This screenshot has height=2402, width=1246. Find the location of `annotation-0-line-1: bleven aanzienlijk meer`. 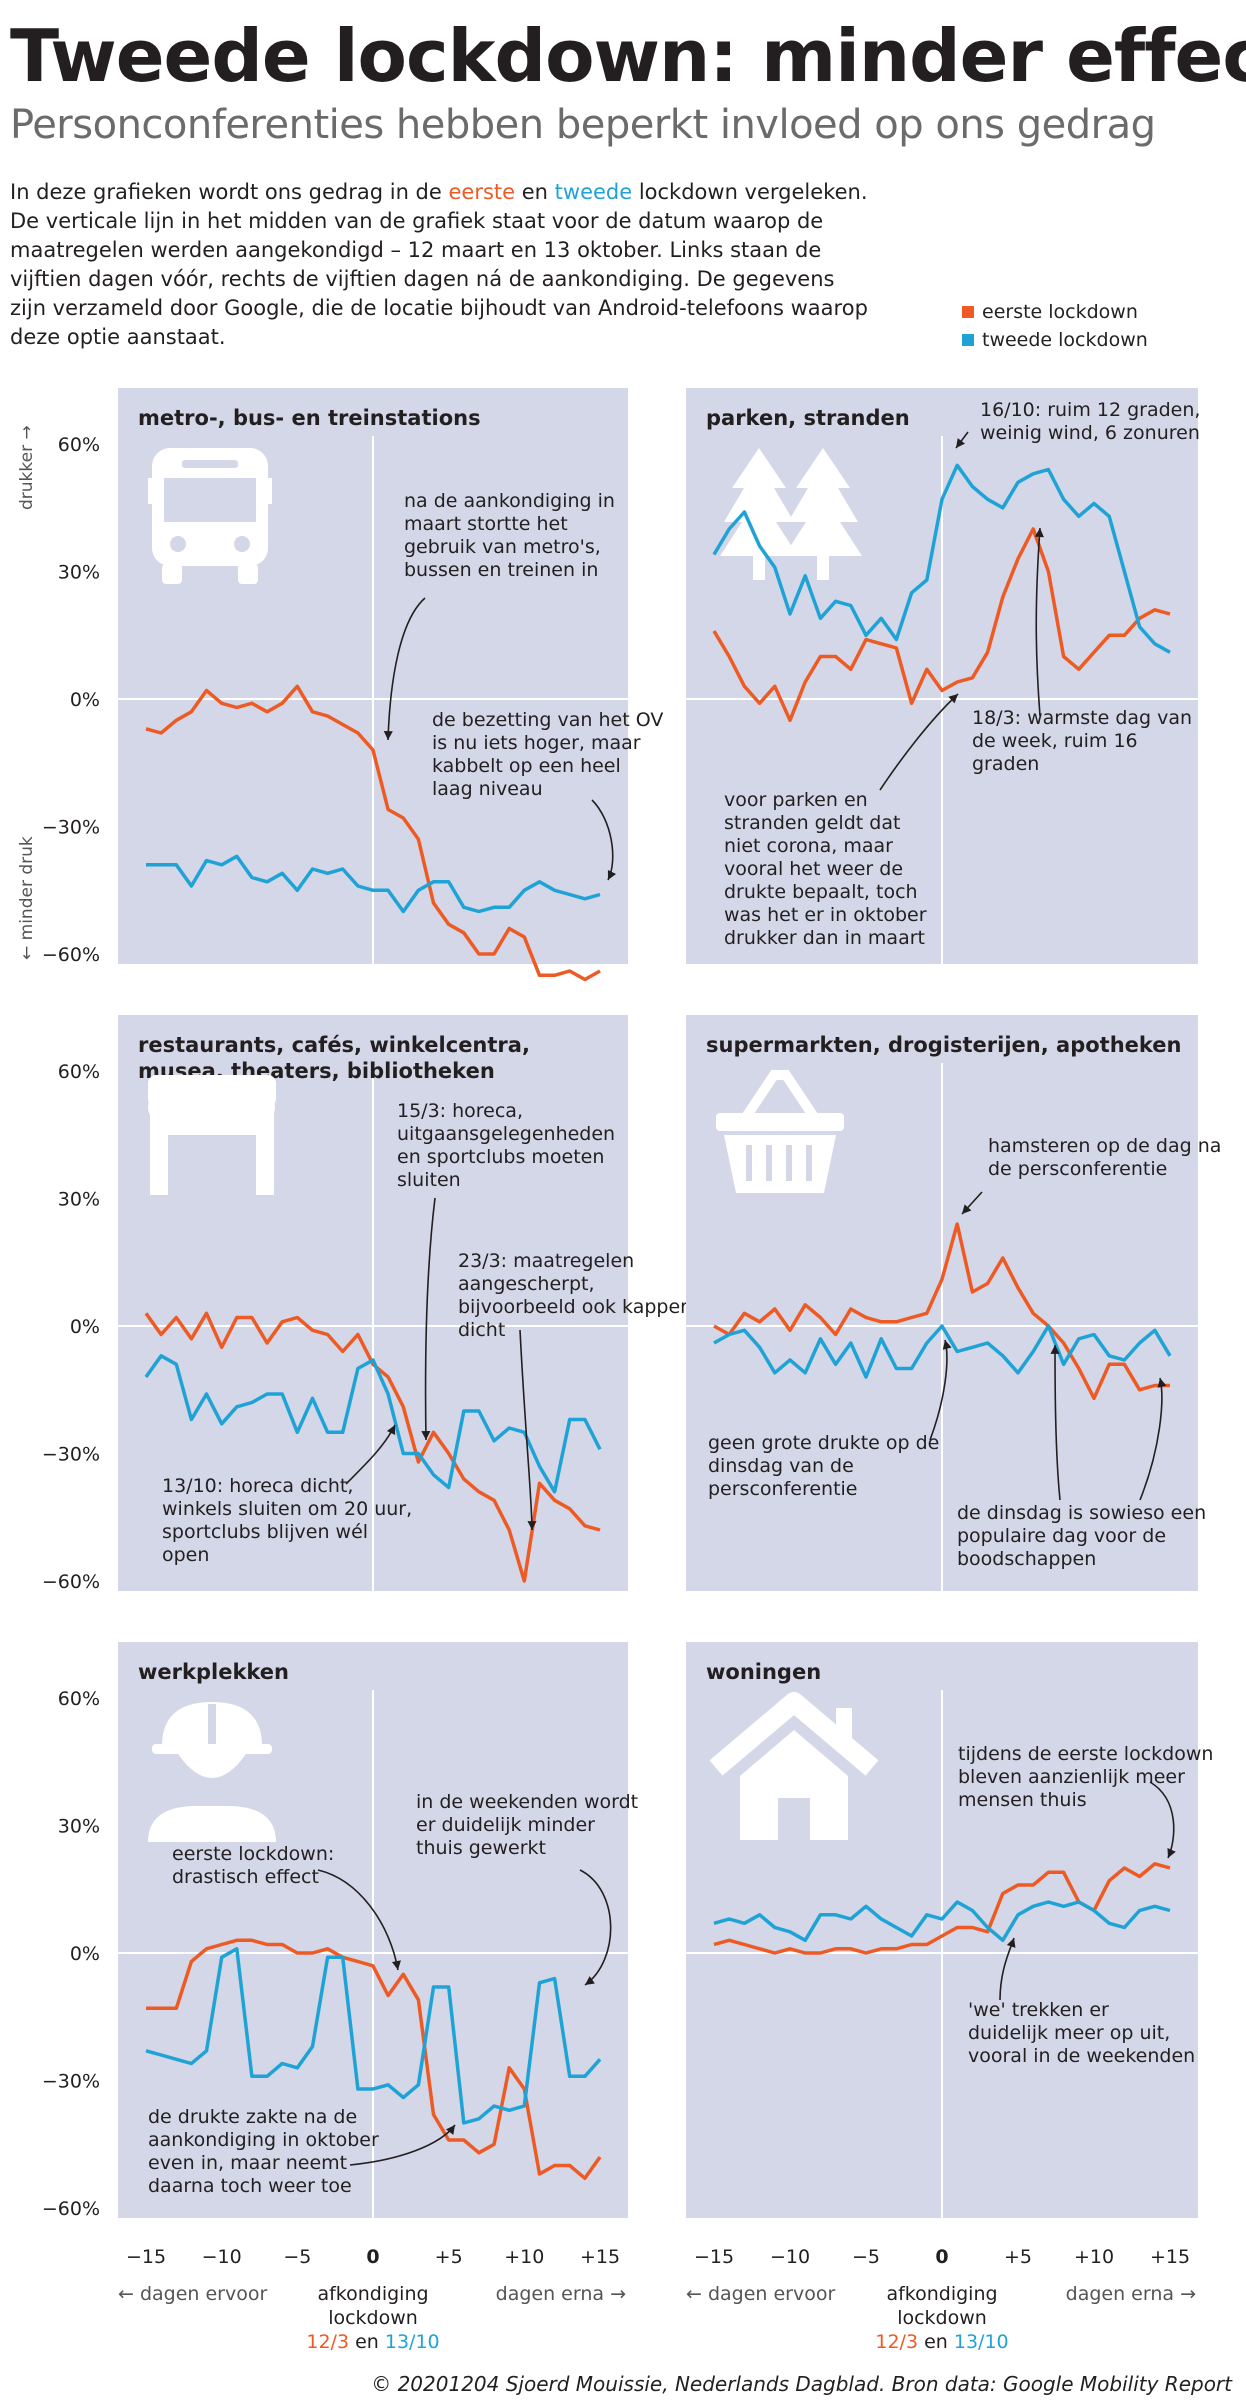

annotation-0-line-1: bleven aanzienlijk meer is located at coordinates (1071, 1777).